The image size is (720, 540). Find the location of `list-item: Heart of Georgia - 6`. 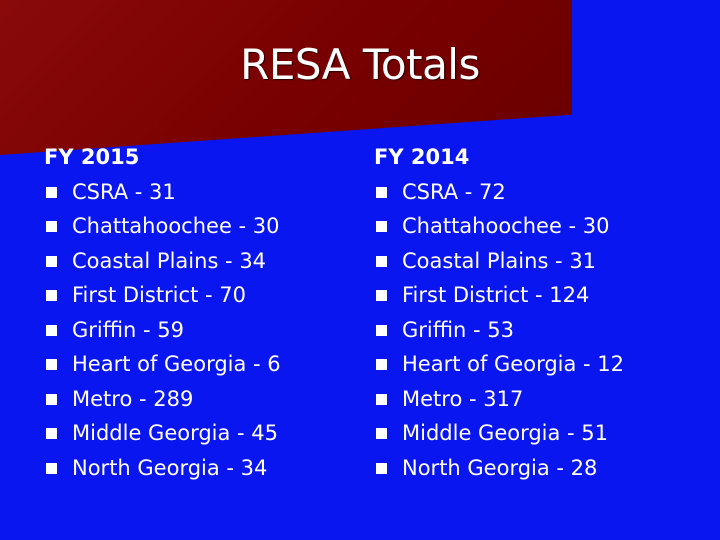

list-item: Heart of Georgia - 6 is located at coordinates (162, 364).